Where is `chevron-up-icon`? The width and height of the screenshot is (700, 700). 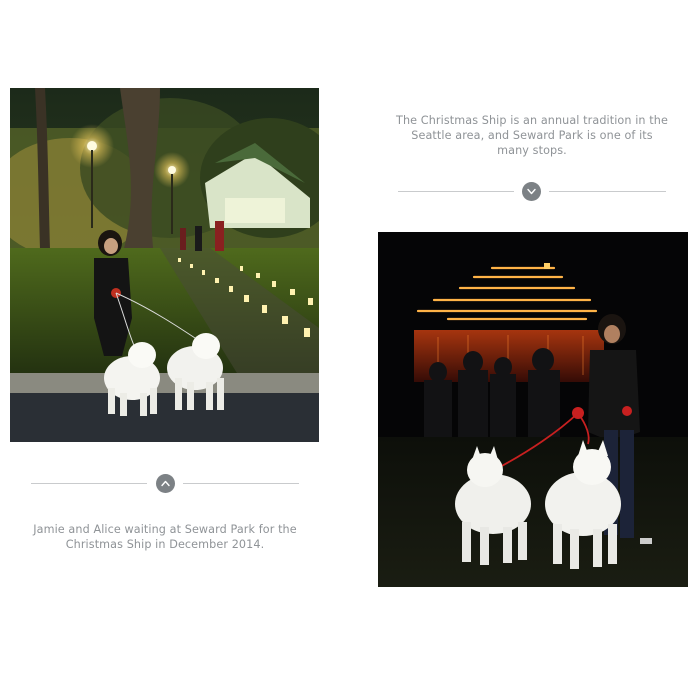 chevron-up-icon is located at coordinates (165, 483).